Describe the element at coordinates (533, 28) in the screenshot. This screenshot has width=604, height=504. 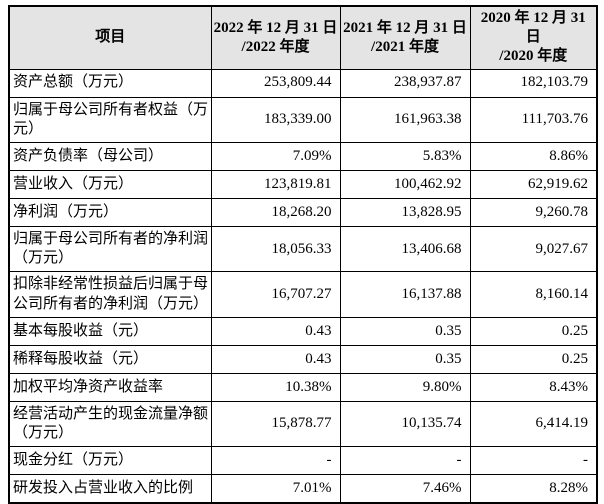
I see `header-period-2020-date: 2020 年 12 月 31 日` at that location.